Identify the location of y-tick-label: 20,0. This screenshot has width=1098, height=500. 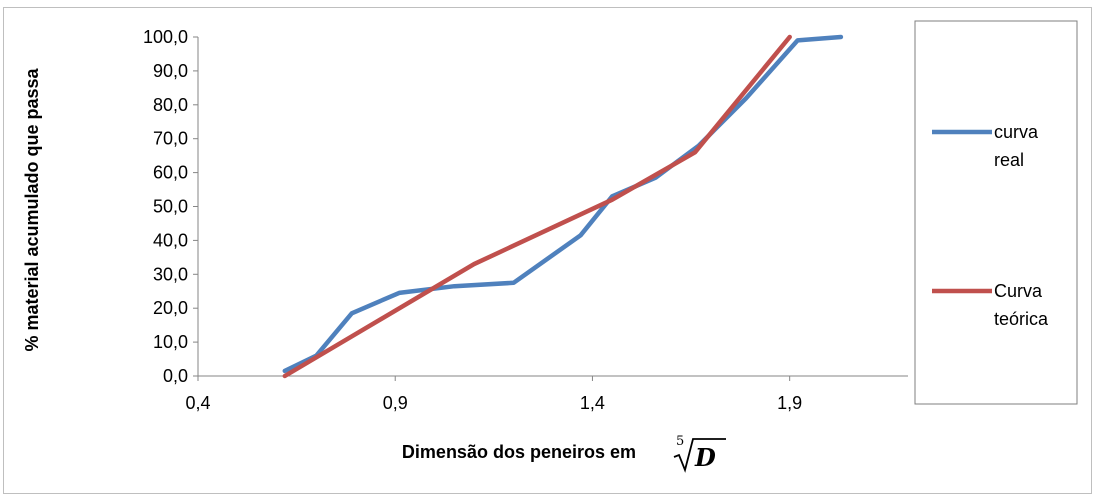
(170, 308).